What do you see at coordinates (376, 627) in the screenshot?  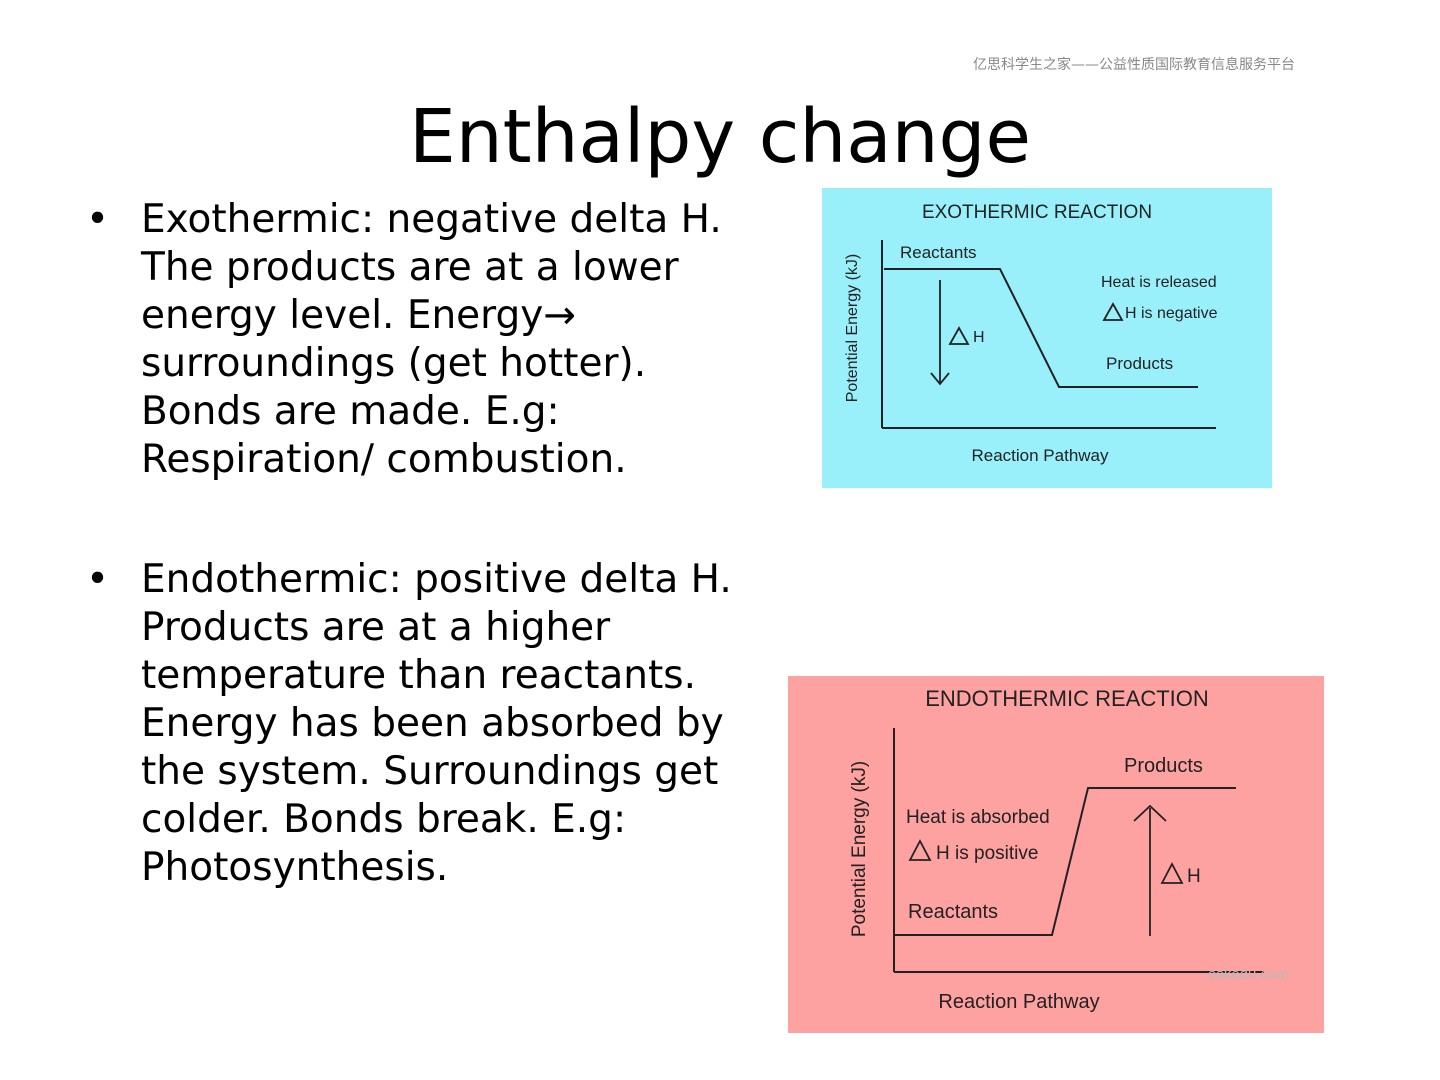 I see `bullet-line: Products are at a higher` at bounding box center [376, 627].